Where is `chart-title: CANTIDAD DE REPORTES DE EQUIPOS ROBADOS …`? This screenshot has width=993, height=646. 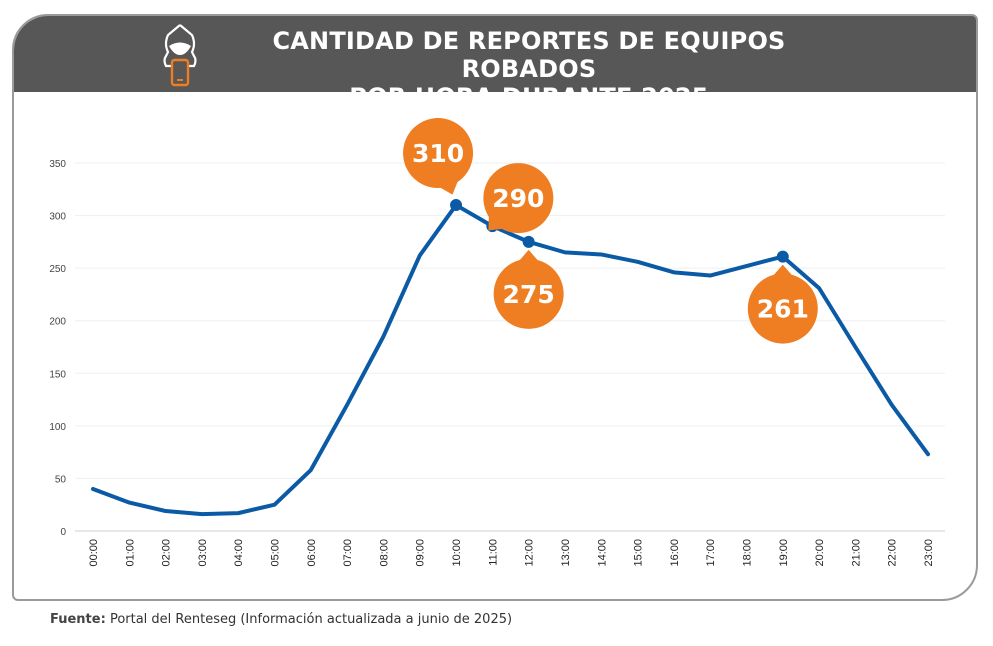
chart-title: CANTIDAD DE REPORTES DE EQUIPOS ROBADOS … is located at coordinates (529, 69).